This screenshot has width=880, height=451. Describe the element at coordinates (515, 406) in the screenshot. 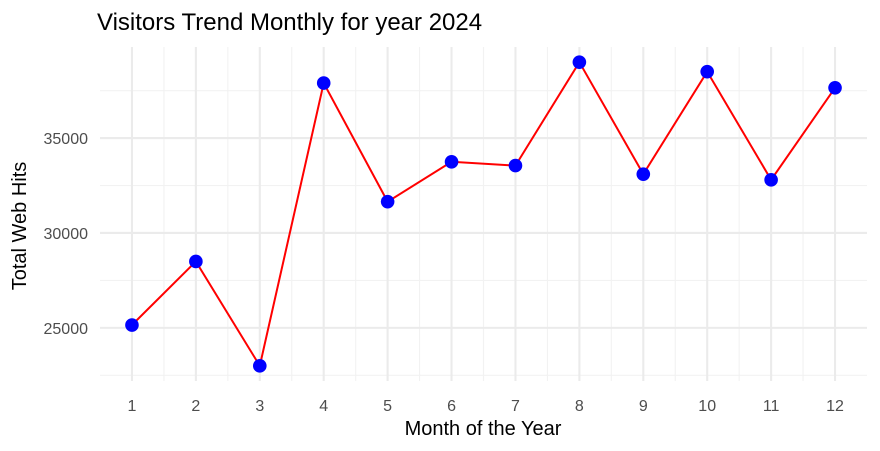

I see `x-tick-label: 7` at that location.